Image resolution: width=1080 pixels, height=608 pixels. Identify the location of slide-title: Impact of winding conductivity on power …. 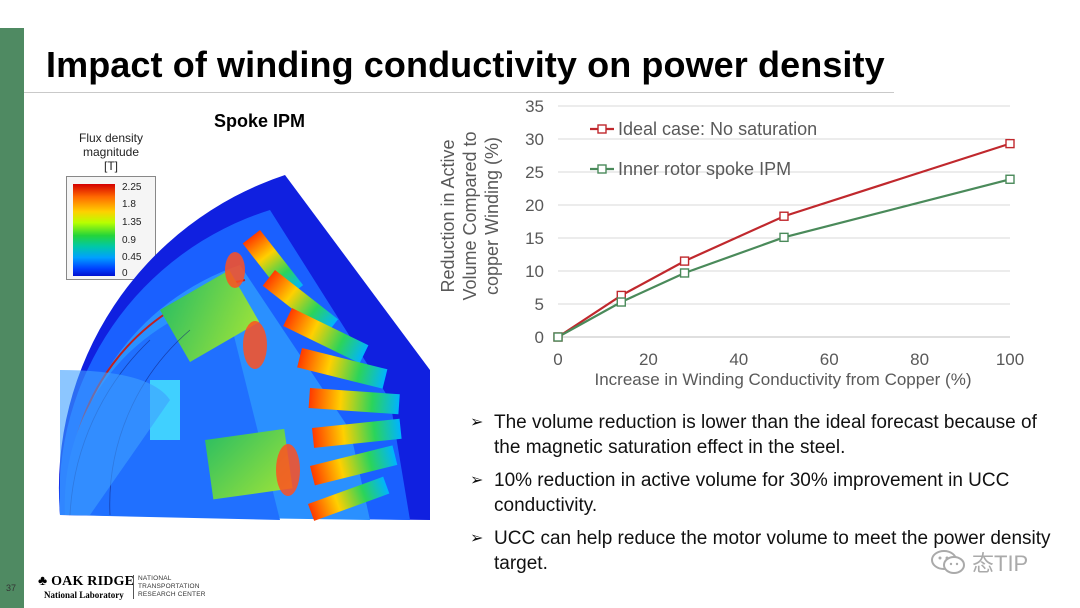
(465, 64).